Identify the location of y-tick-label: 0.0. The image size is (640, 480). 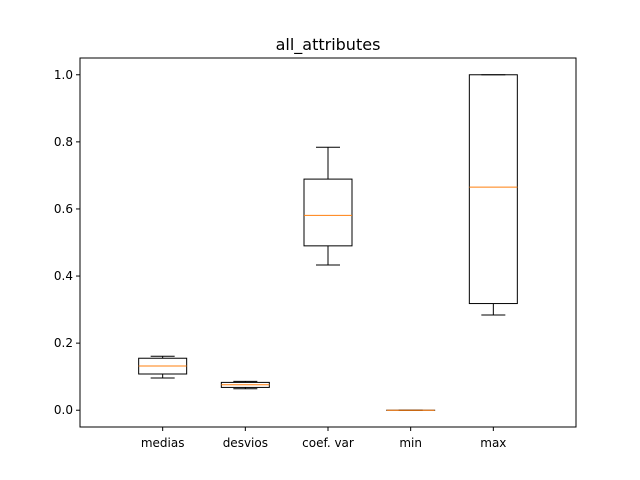
(63, 410).